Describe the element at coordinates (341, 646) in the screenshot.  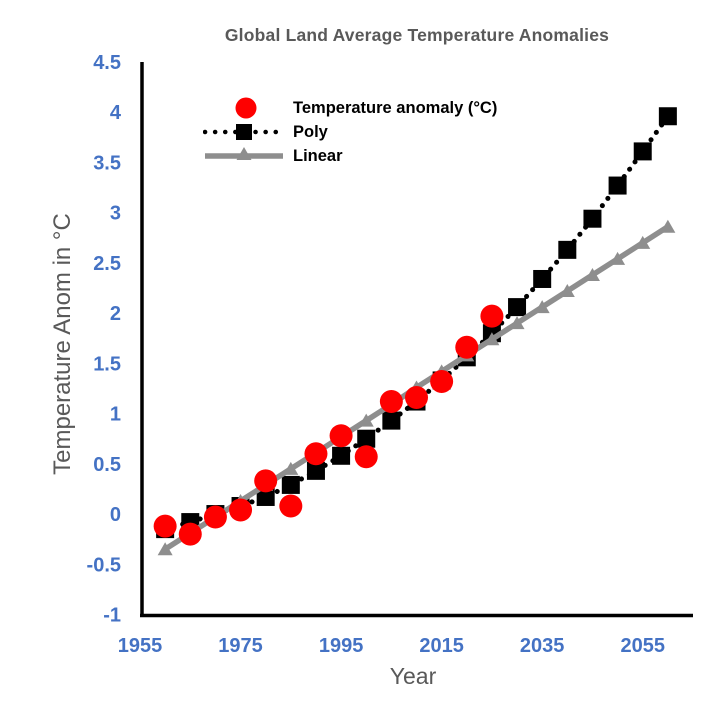
I see `x-tick-label: 1995` at that location.